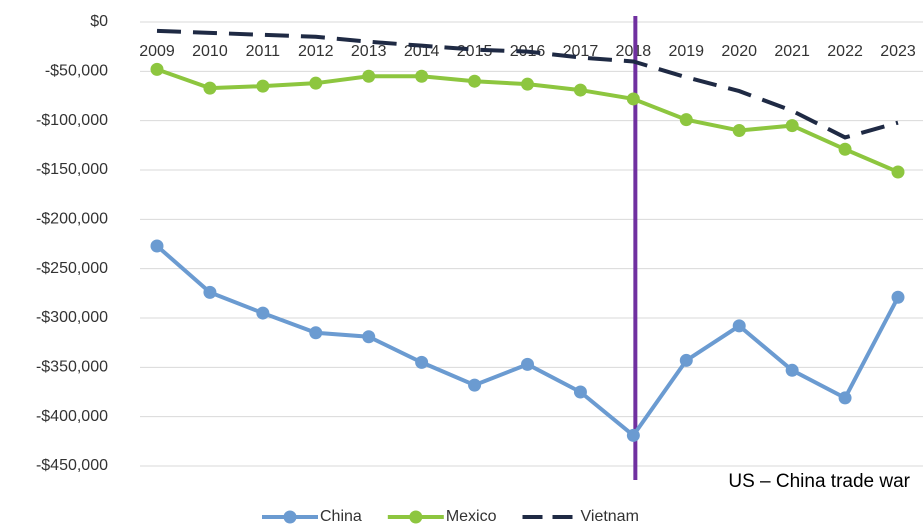 The height and width of the screenshot is (527, 923). What do you see at coordinates (72, 416) in the screenshot?
I see `y-tick-label: -$400,000` at bounding box center [72, 416].